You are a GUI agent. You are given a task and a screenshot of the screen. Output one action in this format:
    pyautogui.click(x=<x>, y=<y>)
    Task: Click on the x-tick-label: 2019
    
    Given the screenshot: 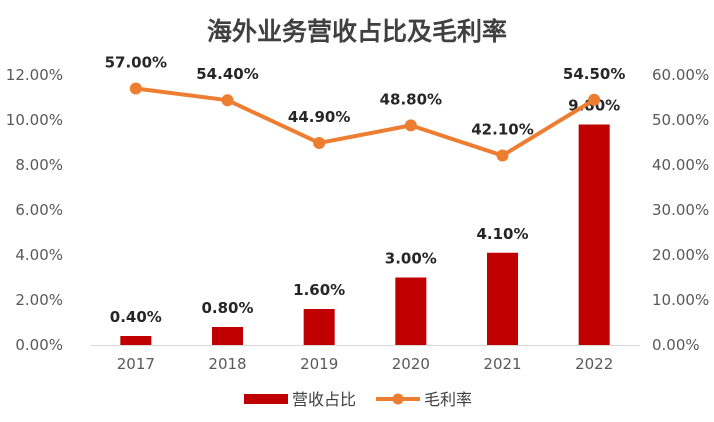 What is the action you would take?
    pyautogui.click(x=319, y=364)
    